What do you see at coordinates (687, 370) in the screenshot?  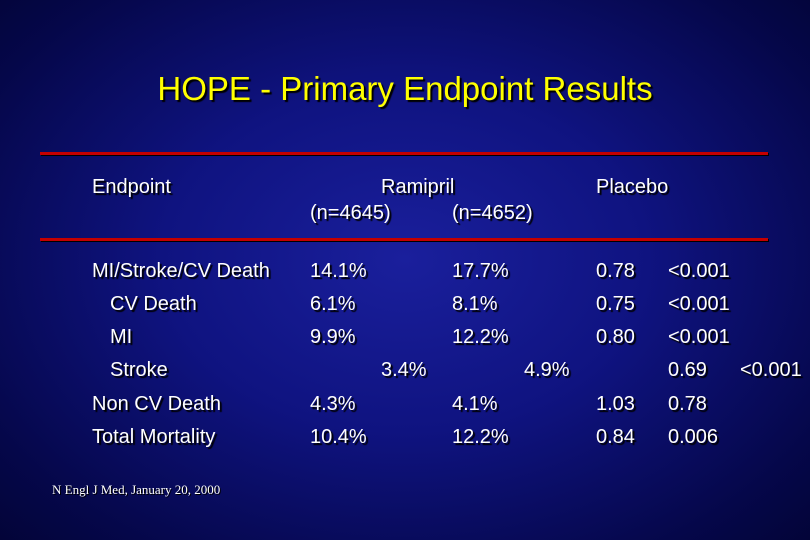 I see `row-rr: 0.69` at bounding box center [687, 370].